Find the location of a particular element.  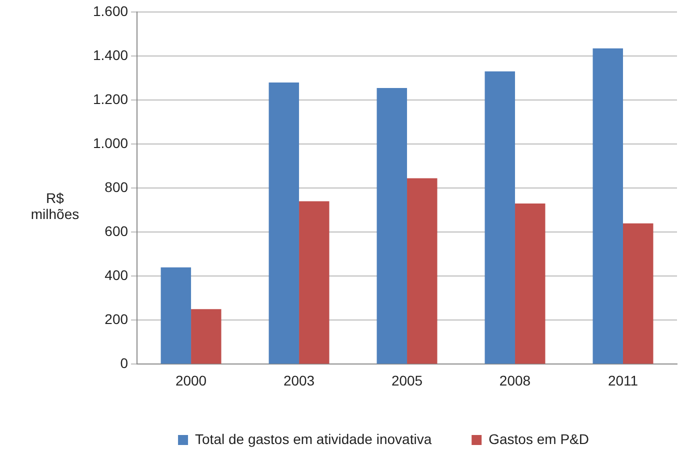

y-tick-label: 1.200 is located at coordinates (110, 98).